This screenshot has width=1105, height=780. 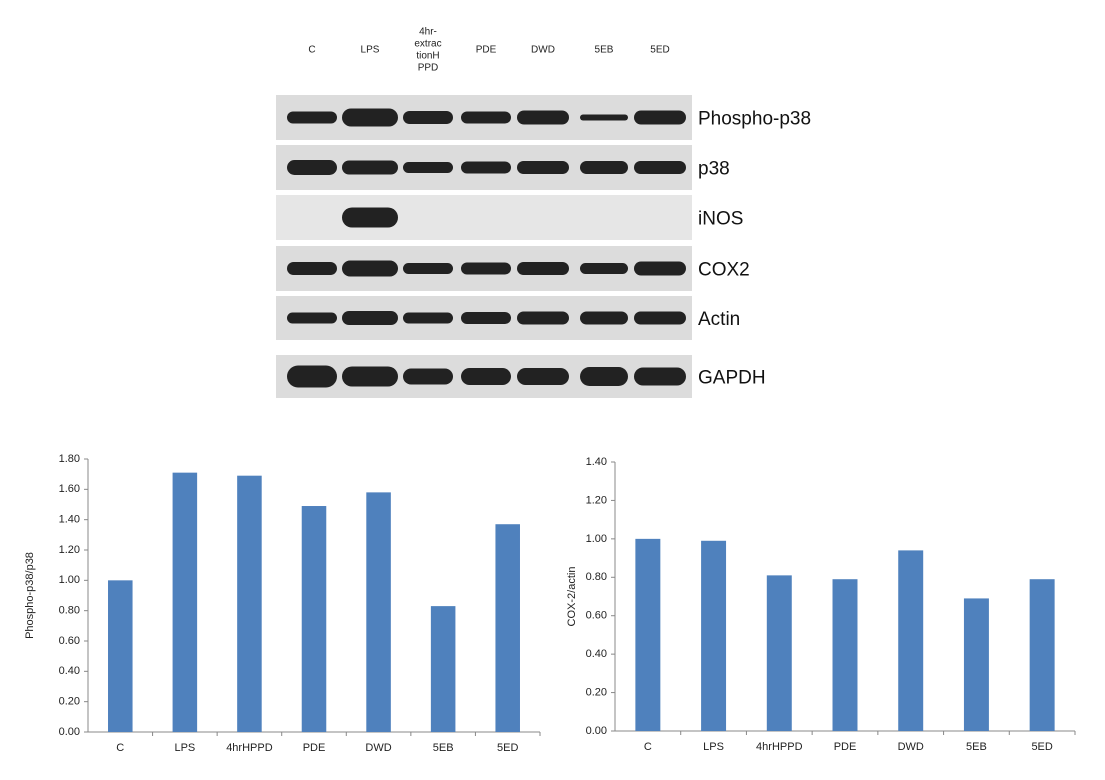 I want to click on y-axis-label: COX-2/actin, so click(x=572, y=597).